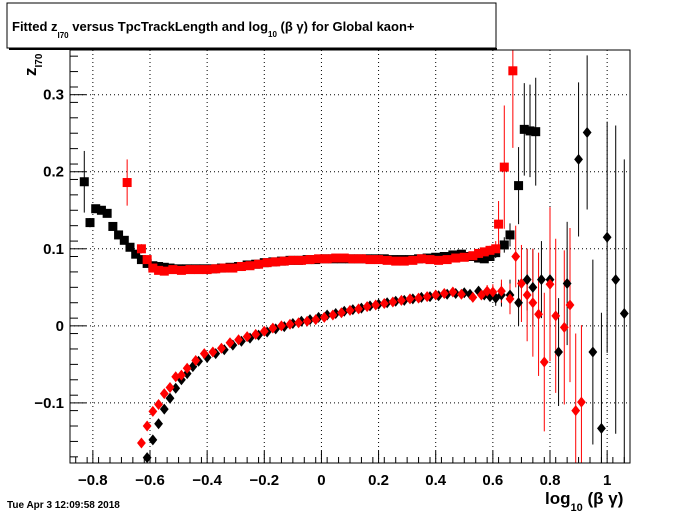  What do you see at coordinates (607, 480) in the screenshot?
I see `x-tick-label: 1` at bounding box center [607, 480].